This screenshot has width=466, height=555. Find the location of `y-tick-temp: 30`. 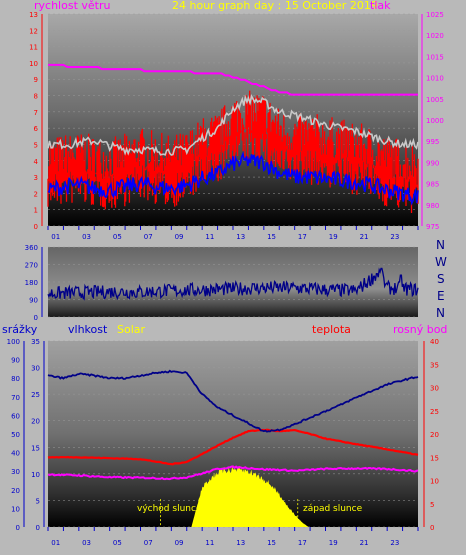

y-tick-temp: 30 is located at coordinates (434, 389).